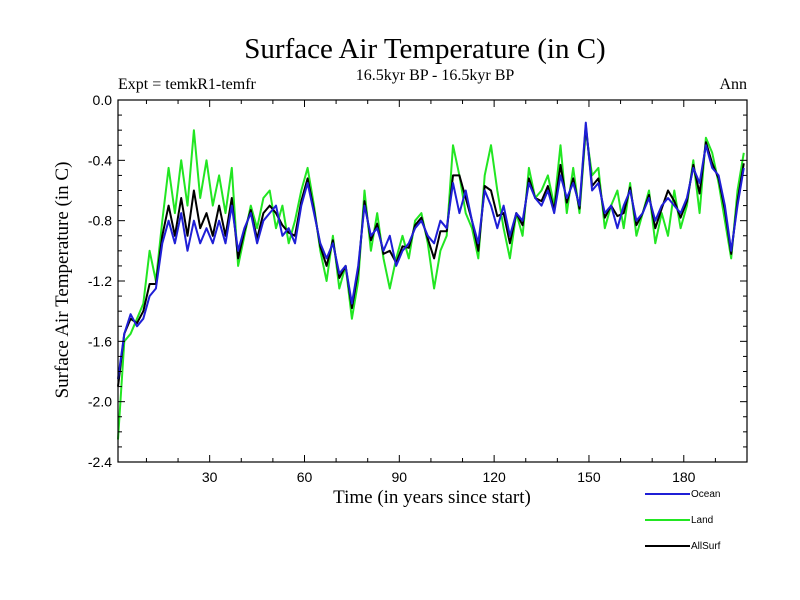  I want to click on y-tick-label: -0.8, so click(100, 221).